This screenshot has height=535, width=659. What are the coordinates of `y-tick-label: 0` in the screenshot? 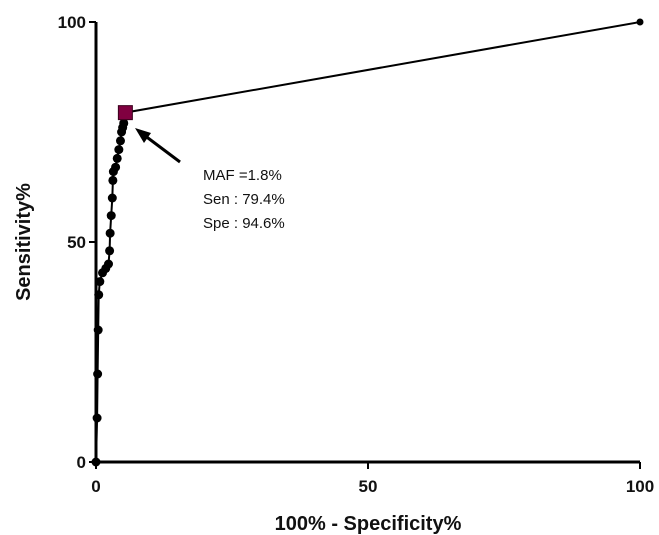 It's located at (81, 462).